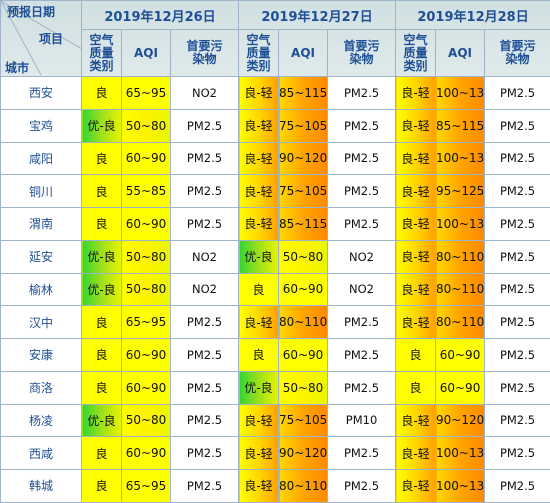  What do you see at coordinates (17, 67) in the screenshot?
I see `city-label: 城市` at bounding box center [17, 67].